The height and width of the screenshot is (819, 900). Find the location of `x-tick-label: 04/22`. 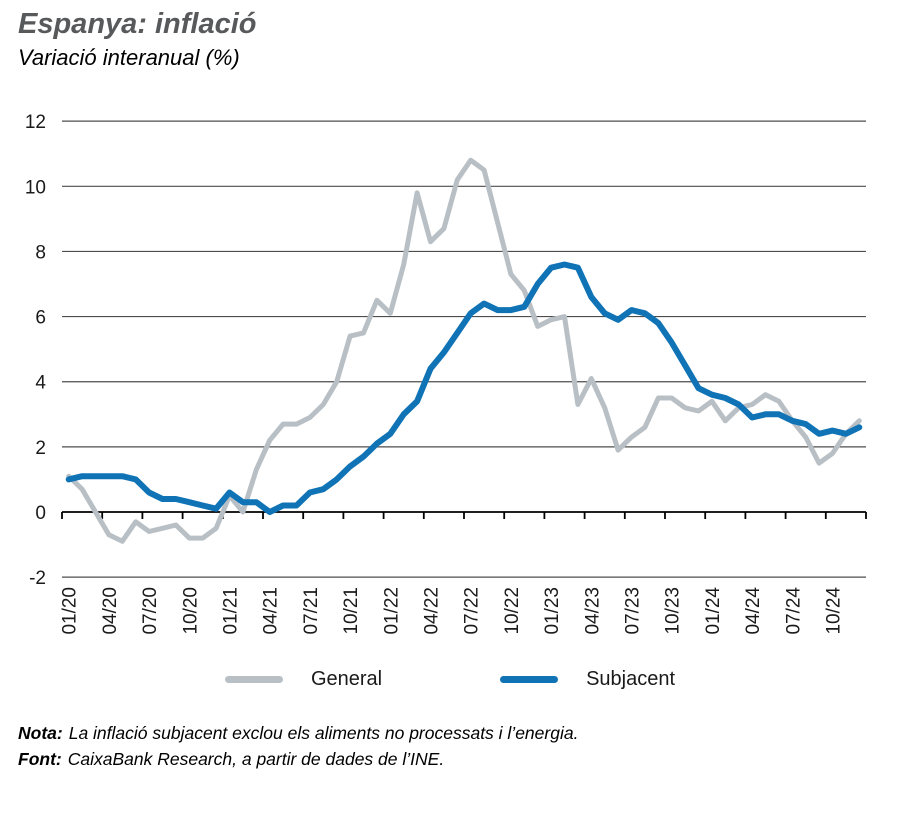

x-tick-label: 04/22 is located at coordinates (432, 611).